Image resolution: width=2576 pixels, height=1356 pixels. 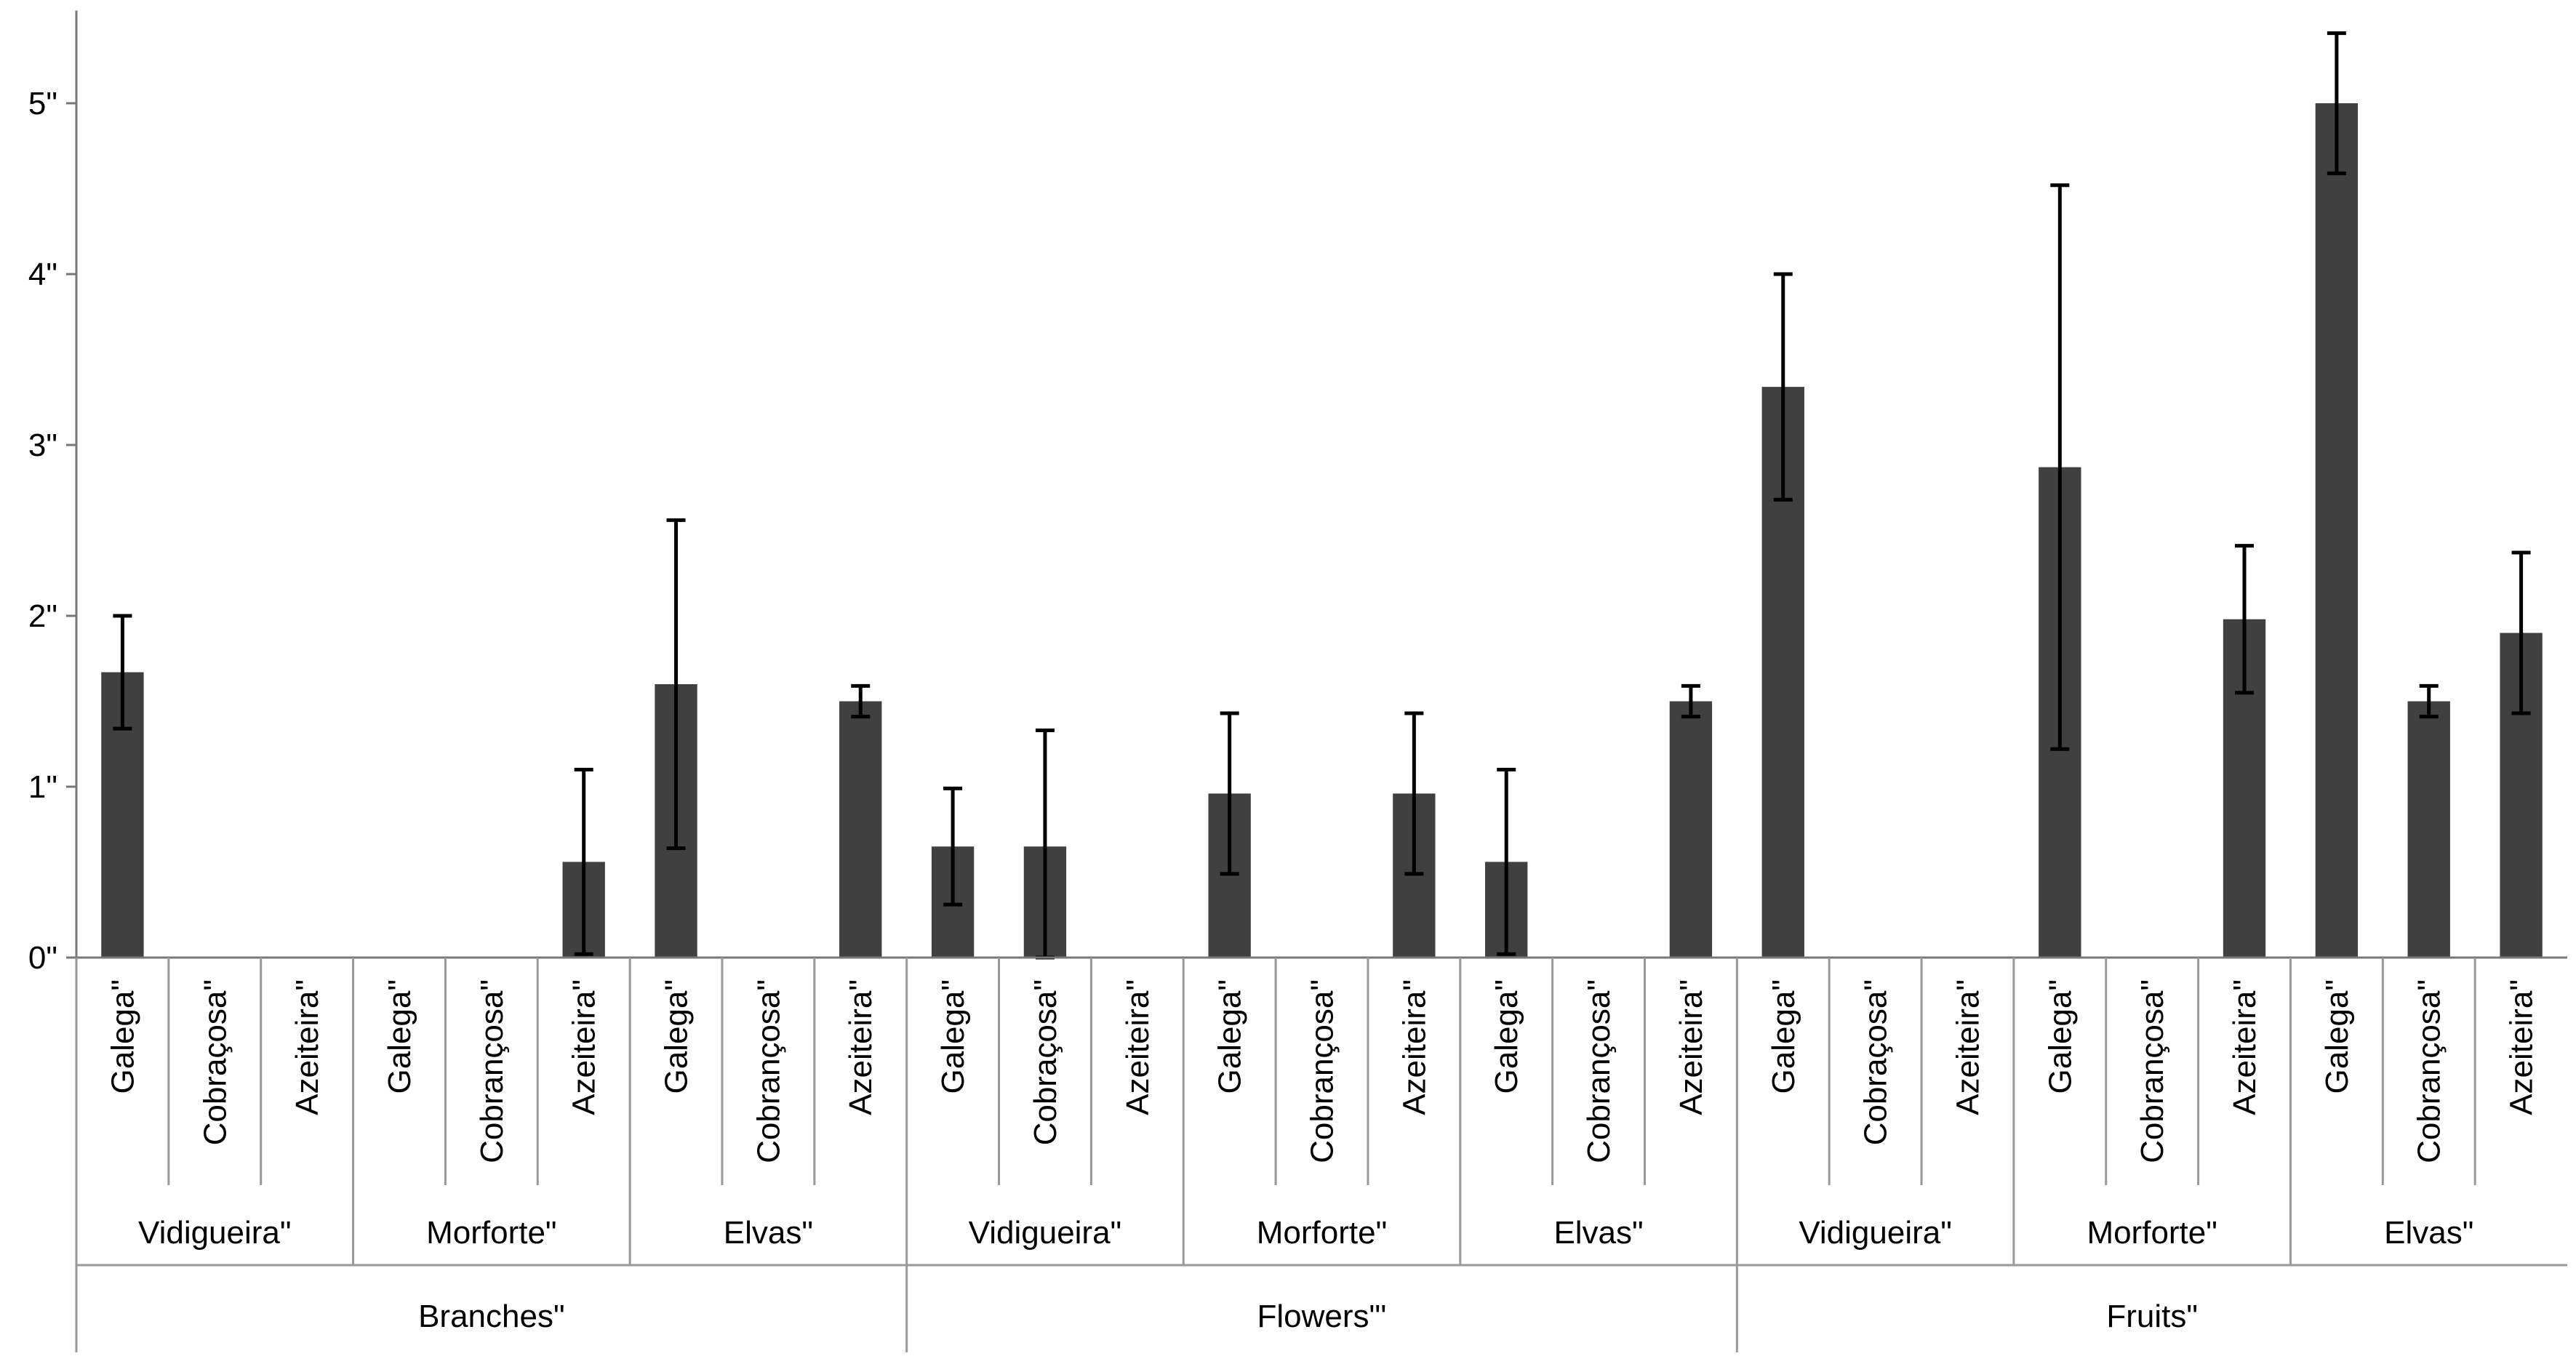 I want to click on y-tick-label: 1", so click(x=42, y=787).